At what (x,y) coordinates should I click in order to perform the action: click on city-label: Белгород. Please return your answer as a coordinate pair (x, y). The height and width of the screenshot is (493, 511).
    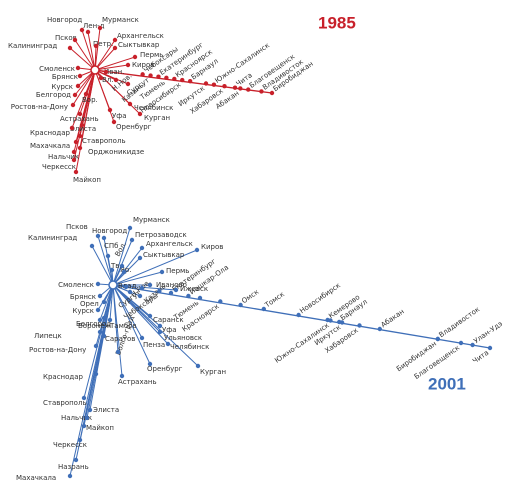
    Looking at the image, I should click on (93, 324).